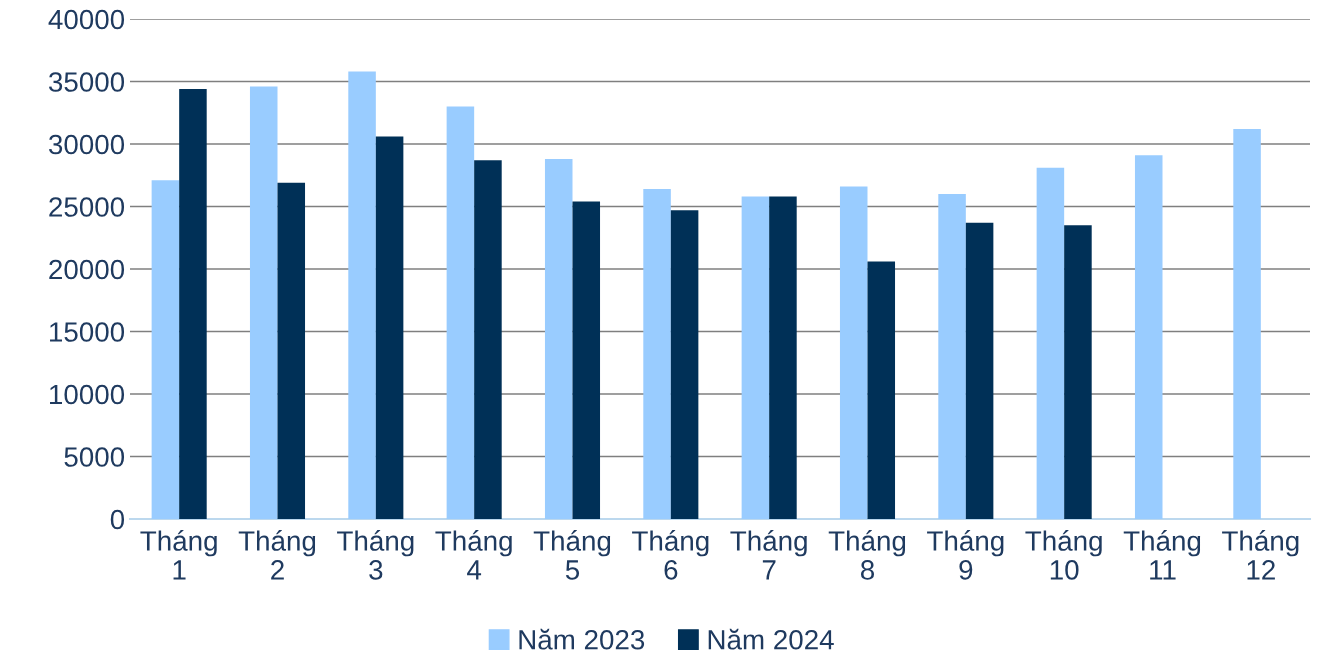  I want to click on y-tick-label: 40000, so click(86, 19).